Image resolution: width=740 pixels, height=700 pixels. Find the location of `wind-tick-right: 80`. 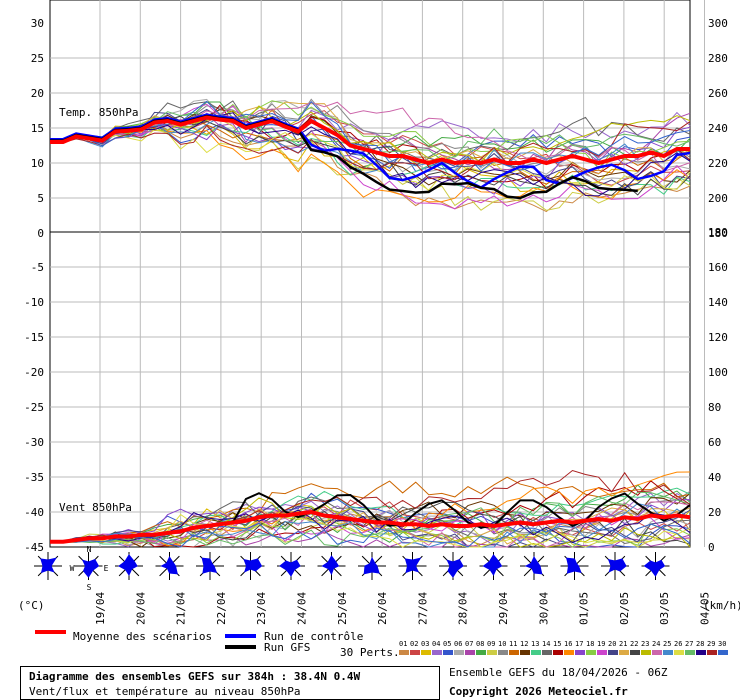

wind-tick-right: 80 is located at coordinates (714, 407).